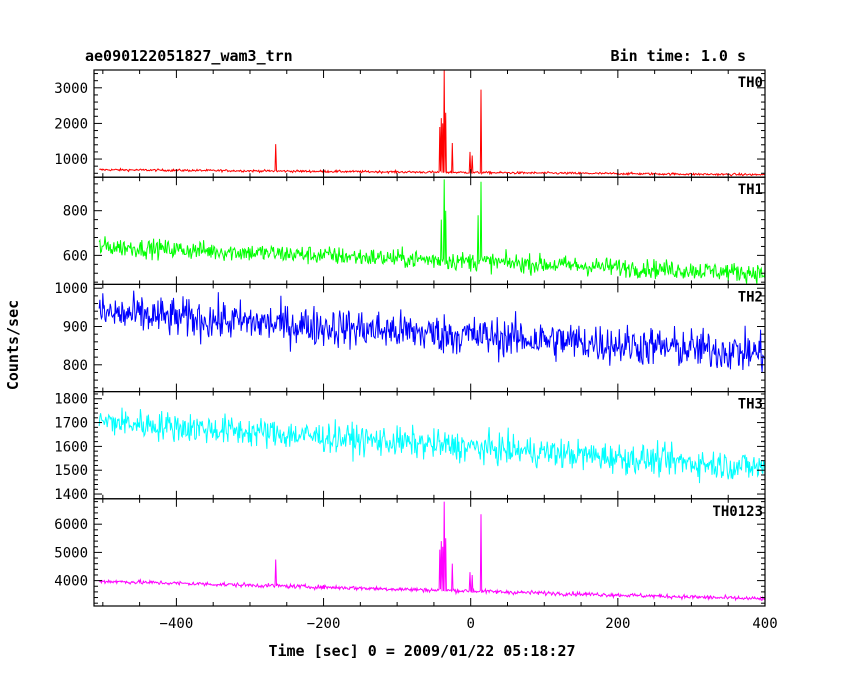 This screenshot has height=680, width=850. I want to click on x-tick-label: −400, so click(177, 624).